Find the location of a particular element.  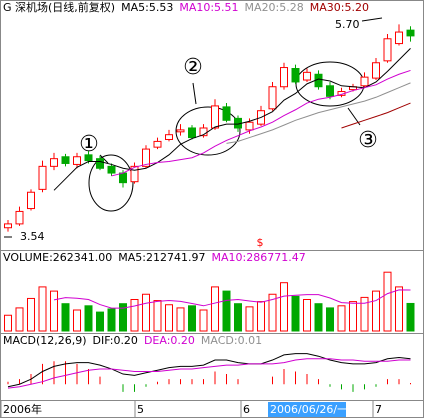

x-tick-label: 5 is located at coordinates (140, 409).